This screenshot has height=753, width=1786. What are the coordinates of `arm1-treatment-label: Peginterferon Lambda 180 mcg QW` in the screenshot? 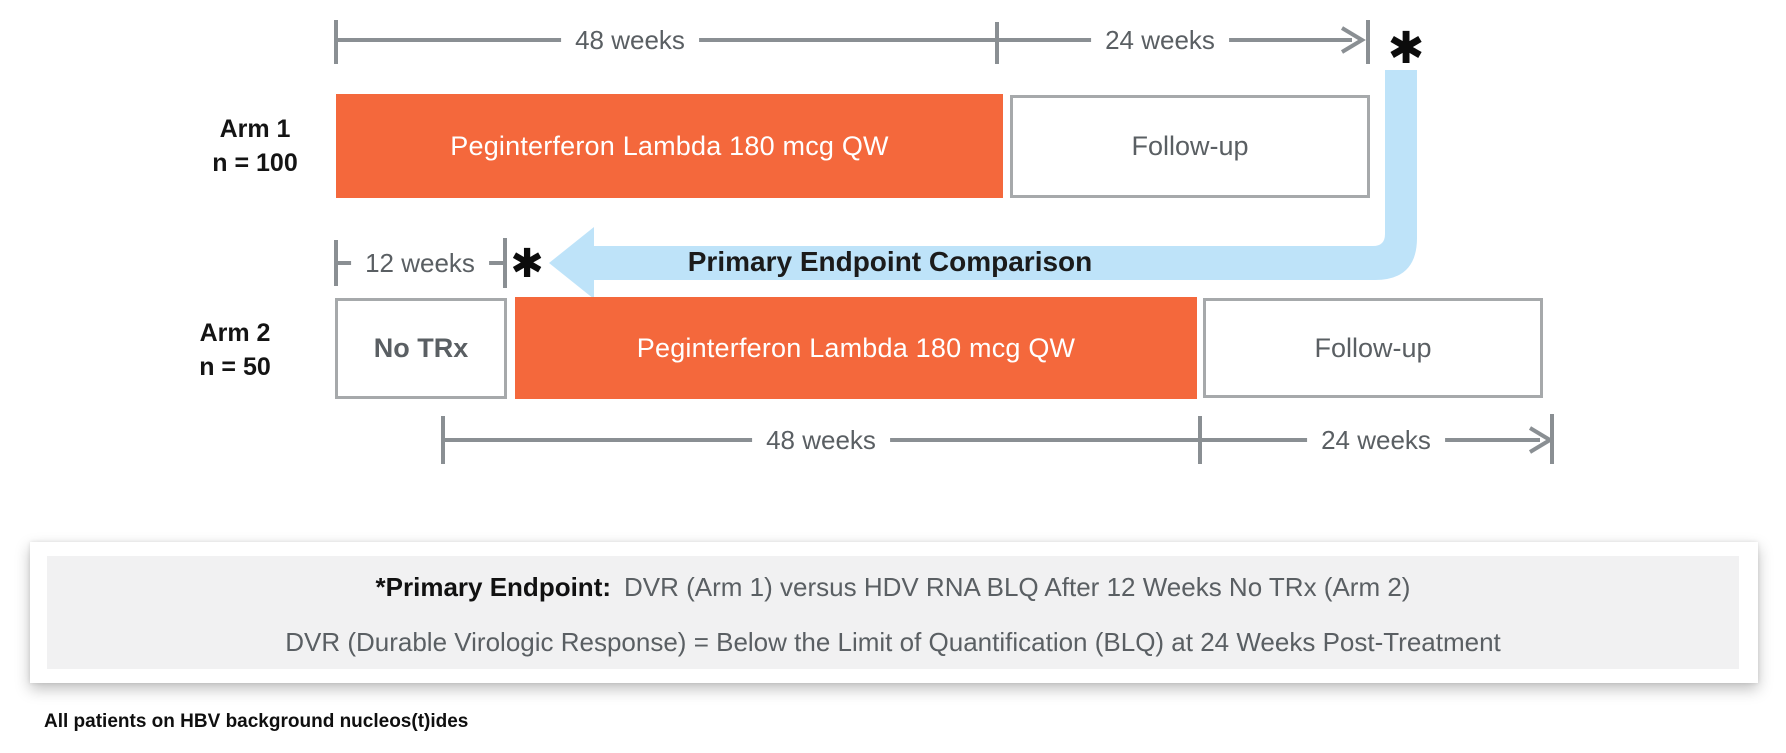 It's located at (669, 145).